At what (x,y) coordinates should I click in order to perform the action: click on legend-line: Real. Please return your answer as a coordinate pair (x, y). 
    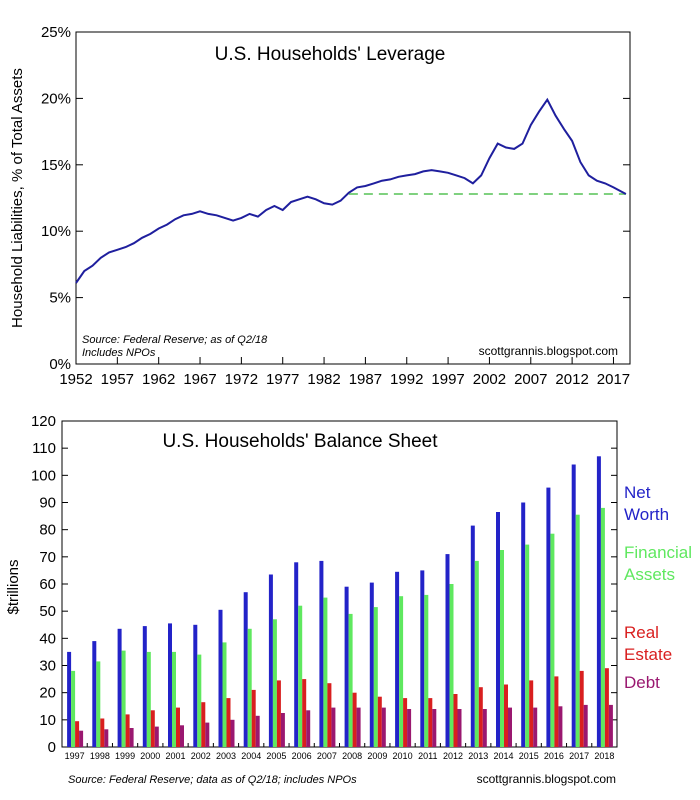
    Looking at the image, I should click on (641, 632).